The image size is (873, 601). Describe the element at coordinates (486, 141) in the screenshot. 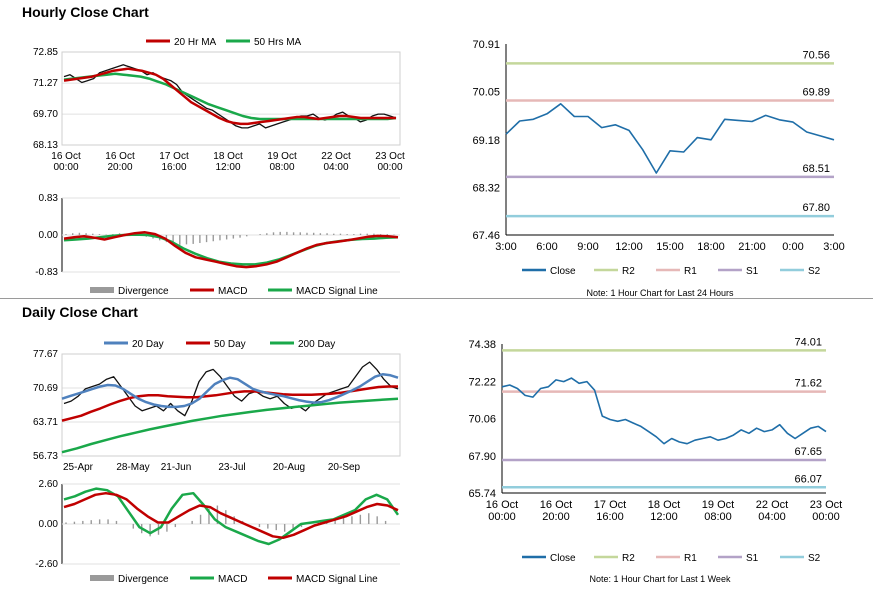

I see `y-tick-label: 69.18` at that location.